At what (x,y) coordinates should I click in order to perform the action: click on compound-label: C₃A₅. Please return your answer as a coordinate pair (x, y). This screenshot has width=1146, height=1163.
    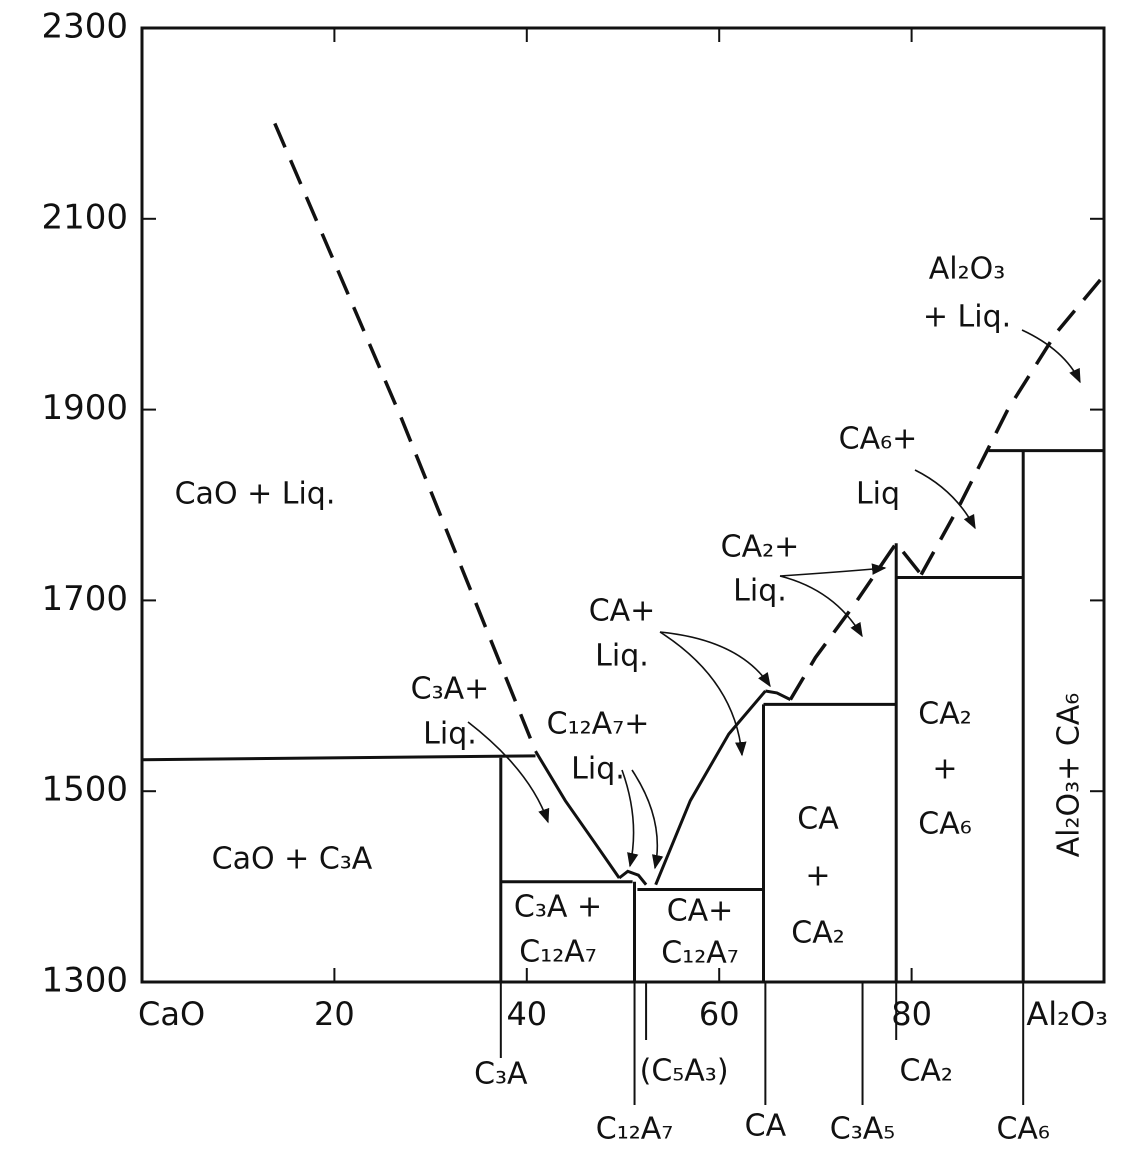
    Looking at the image, I should click on (863, 1129).